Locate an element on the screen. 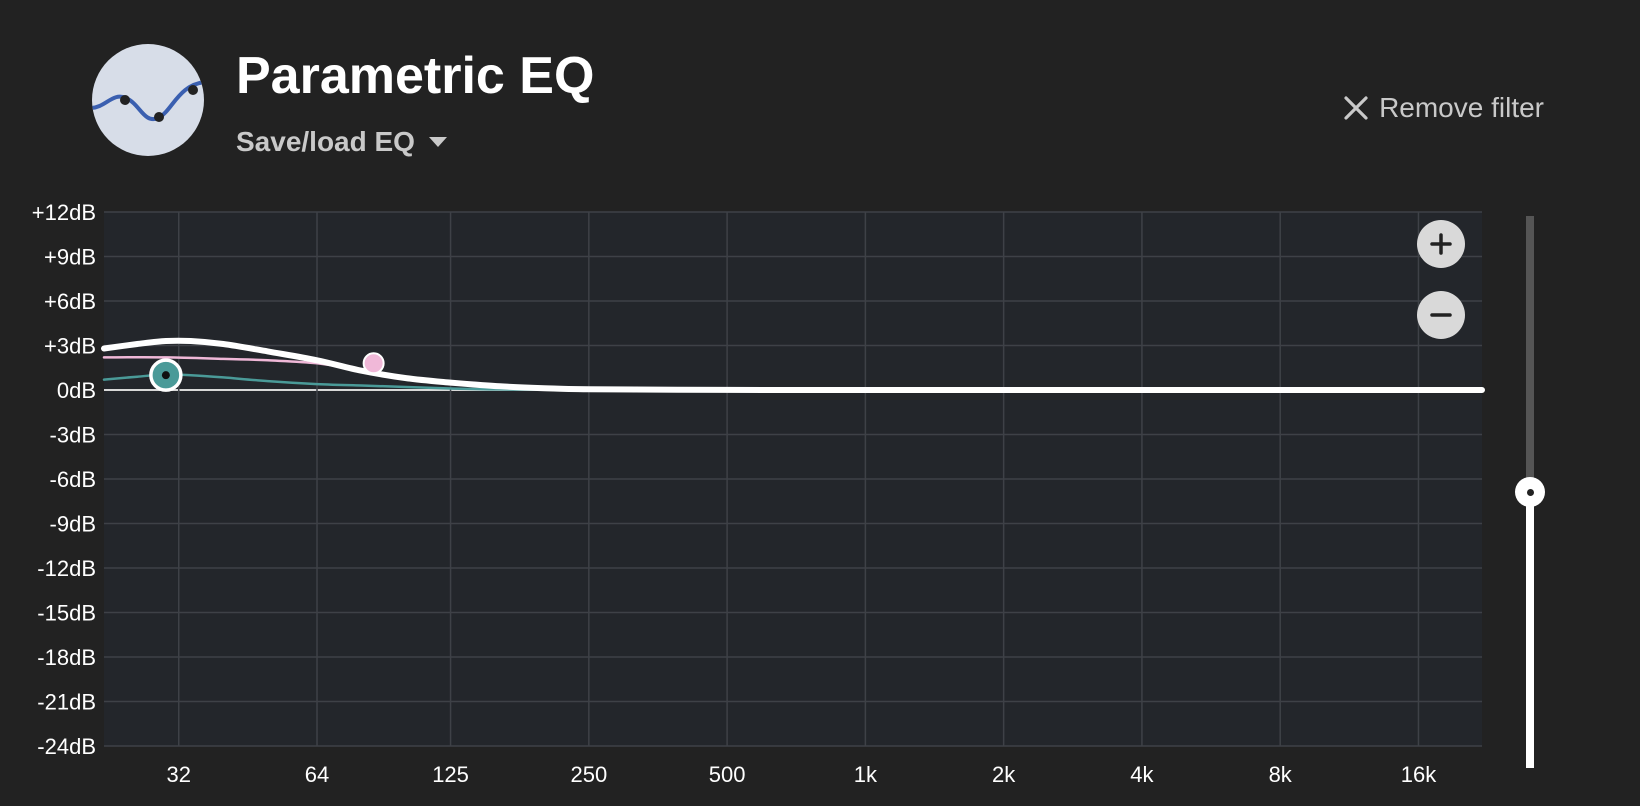  x-tick-label: 250 is located at coordinates (588, 774).